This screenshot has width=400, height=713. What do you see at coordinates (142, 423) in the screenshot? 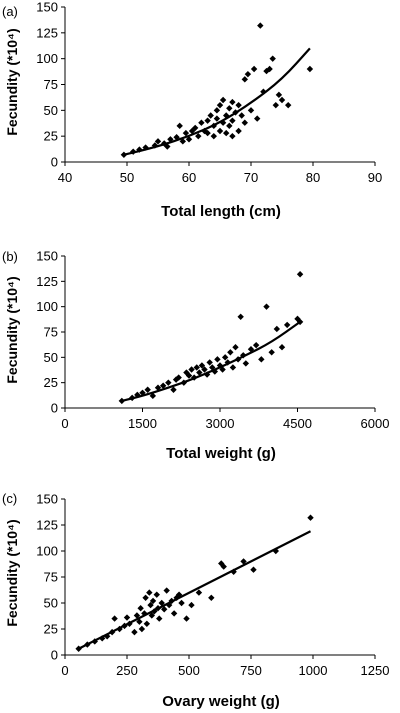
I see `x-tick-label: 1500` at bounding box center [142, 423].